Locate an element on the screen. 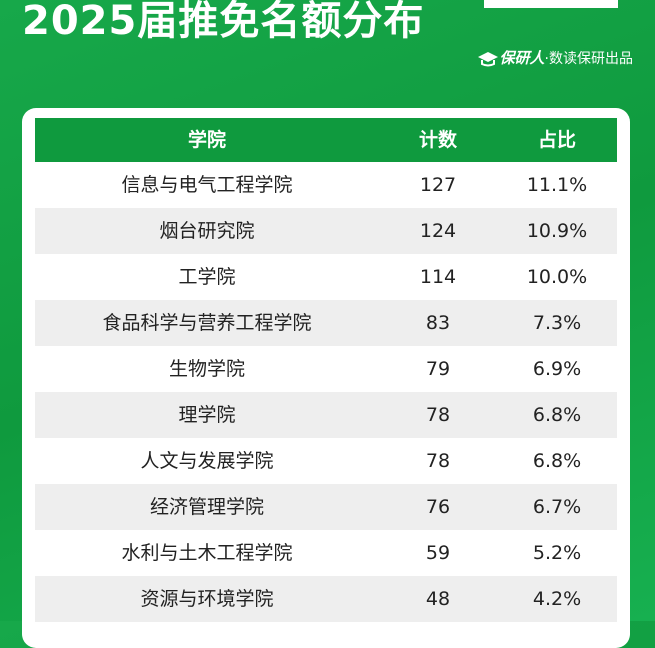  top-tab is located at coordinates (551, 4).